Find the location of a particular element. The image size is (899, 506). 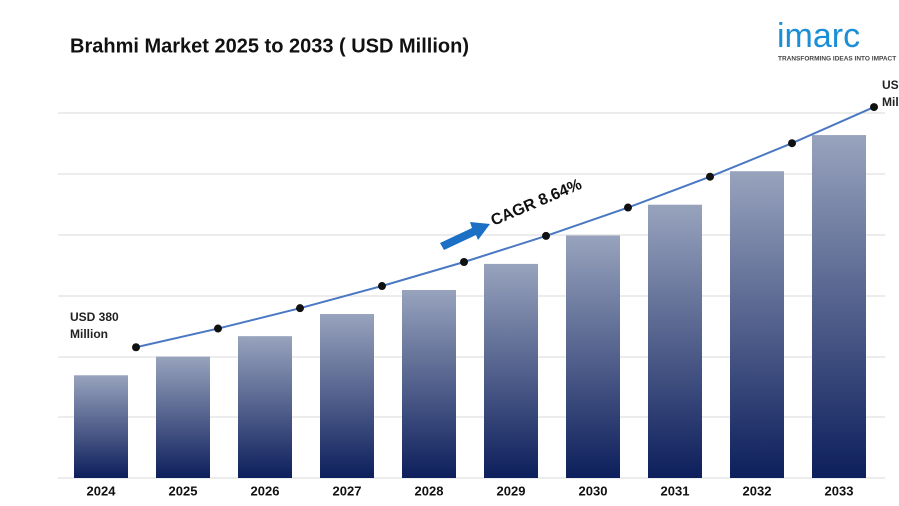

brand-name: imarc is located at coordinates (818, 36).